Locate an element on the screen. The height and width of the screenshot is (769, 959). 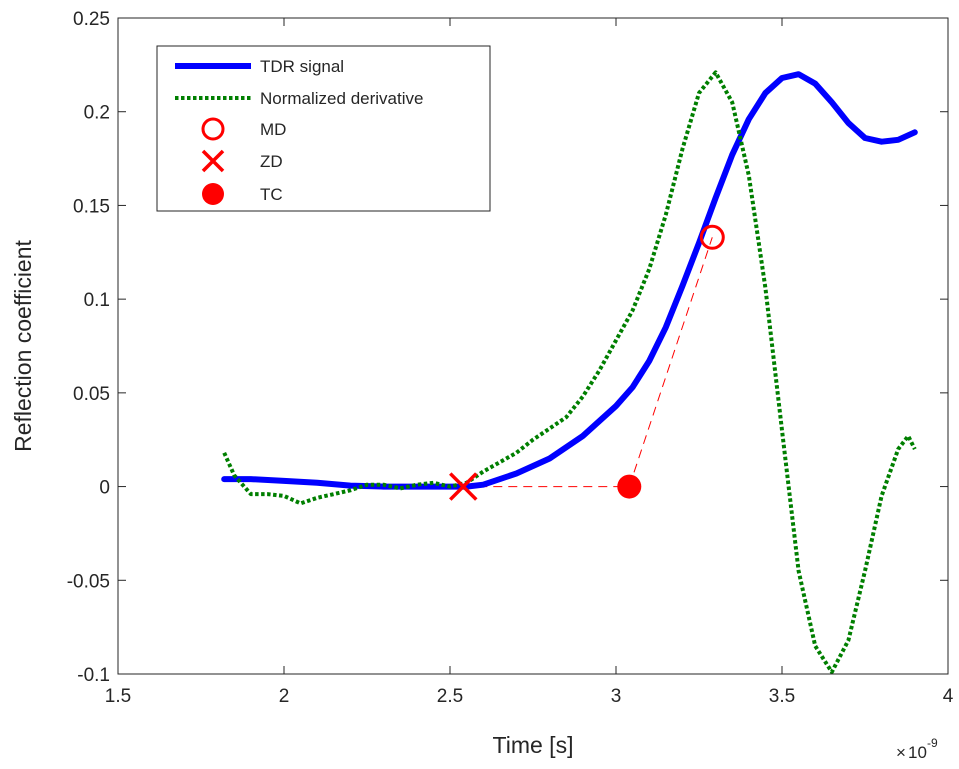
markers-layer is located at coordinates (587, 362).